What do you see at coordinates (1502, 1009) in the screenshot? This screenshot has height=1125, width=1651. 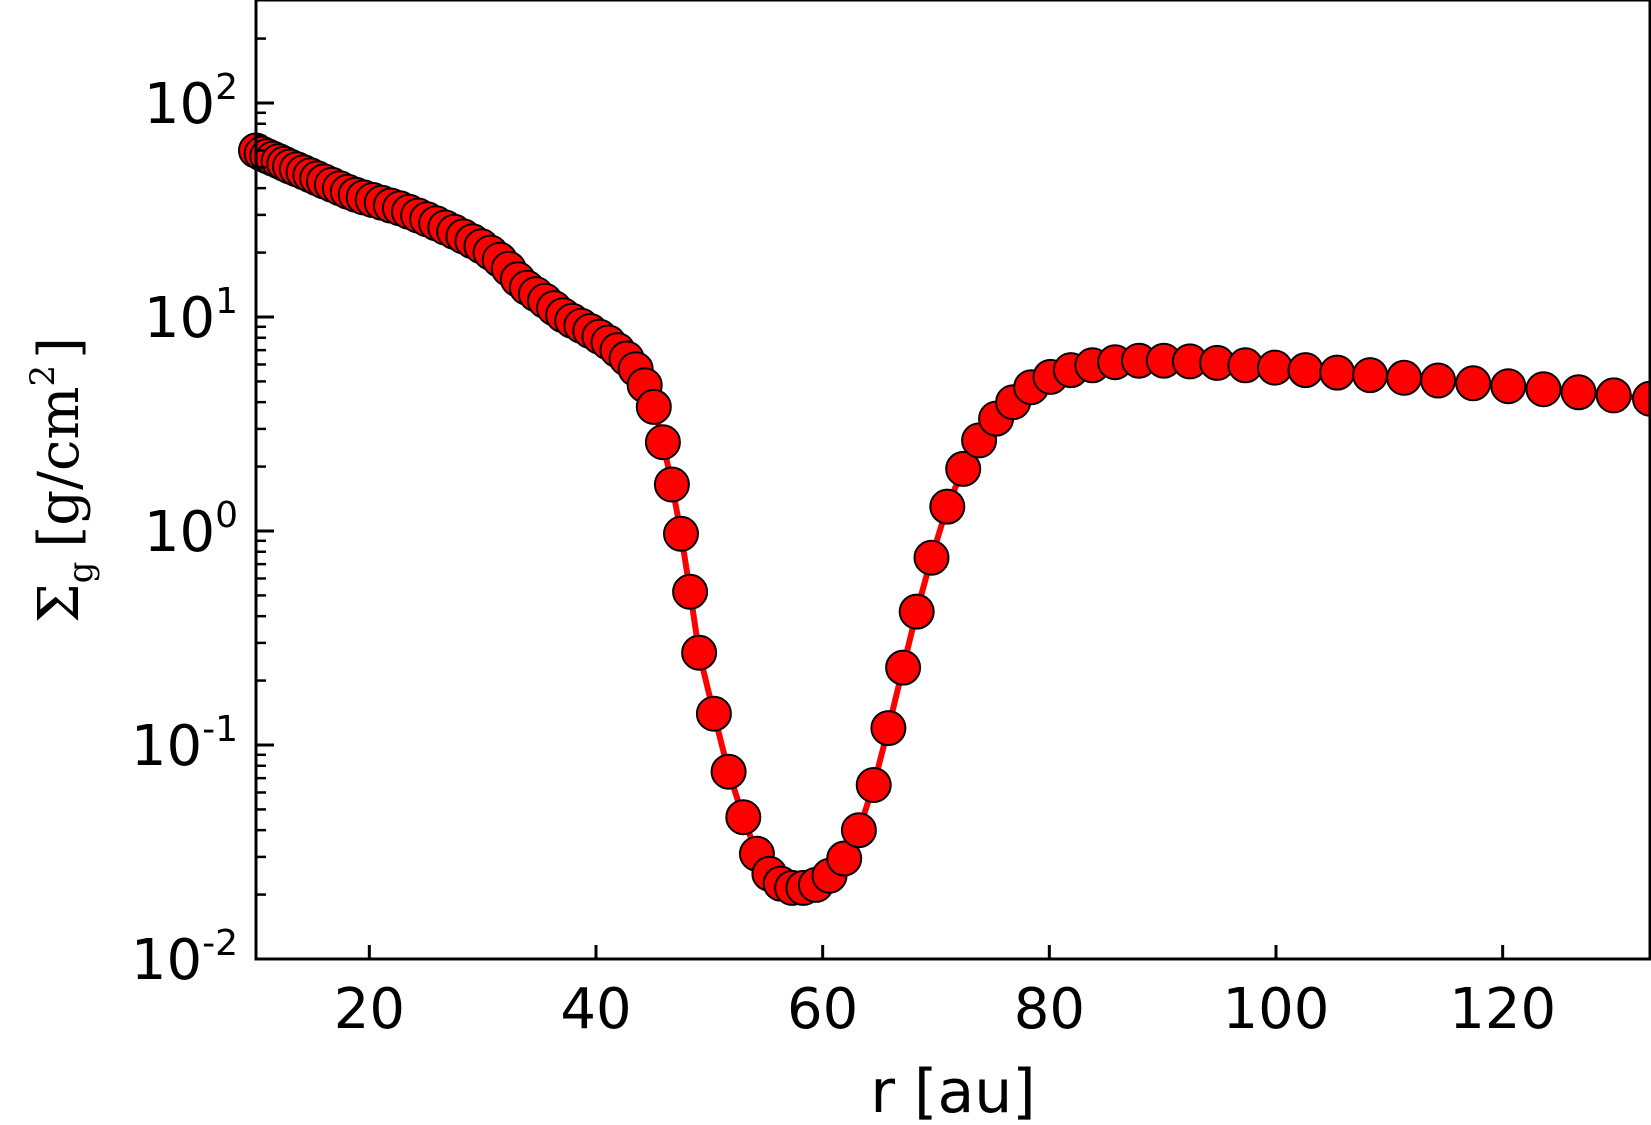 I see `x-tick-label: 120` at bounding box center [1502, 1009].